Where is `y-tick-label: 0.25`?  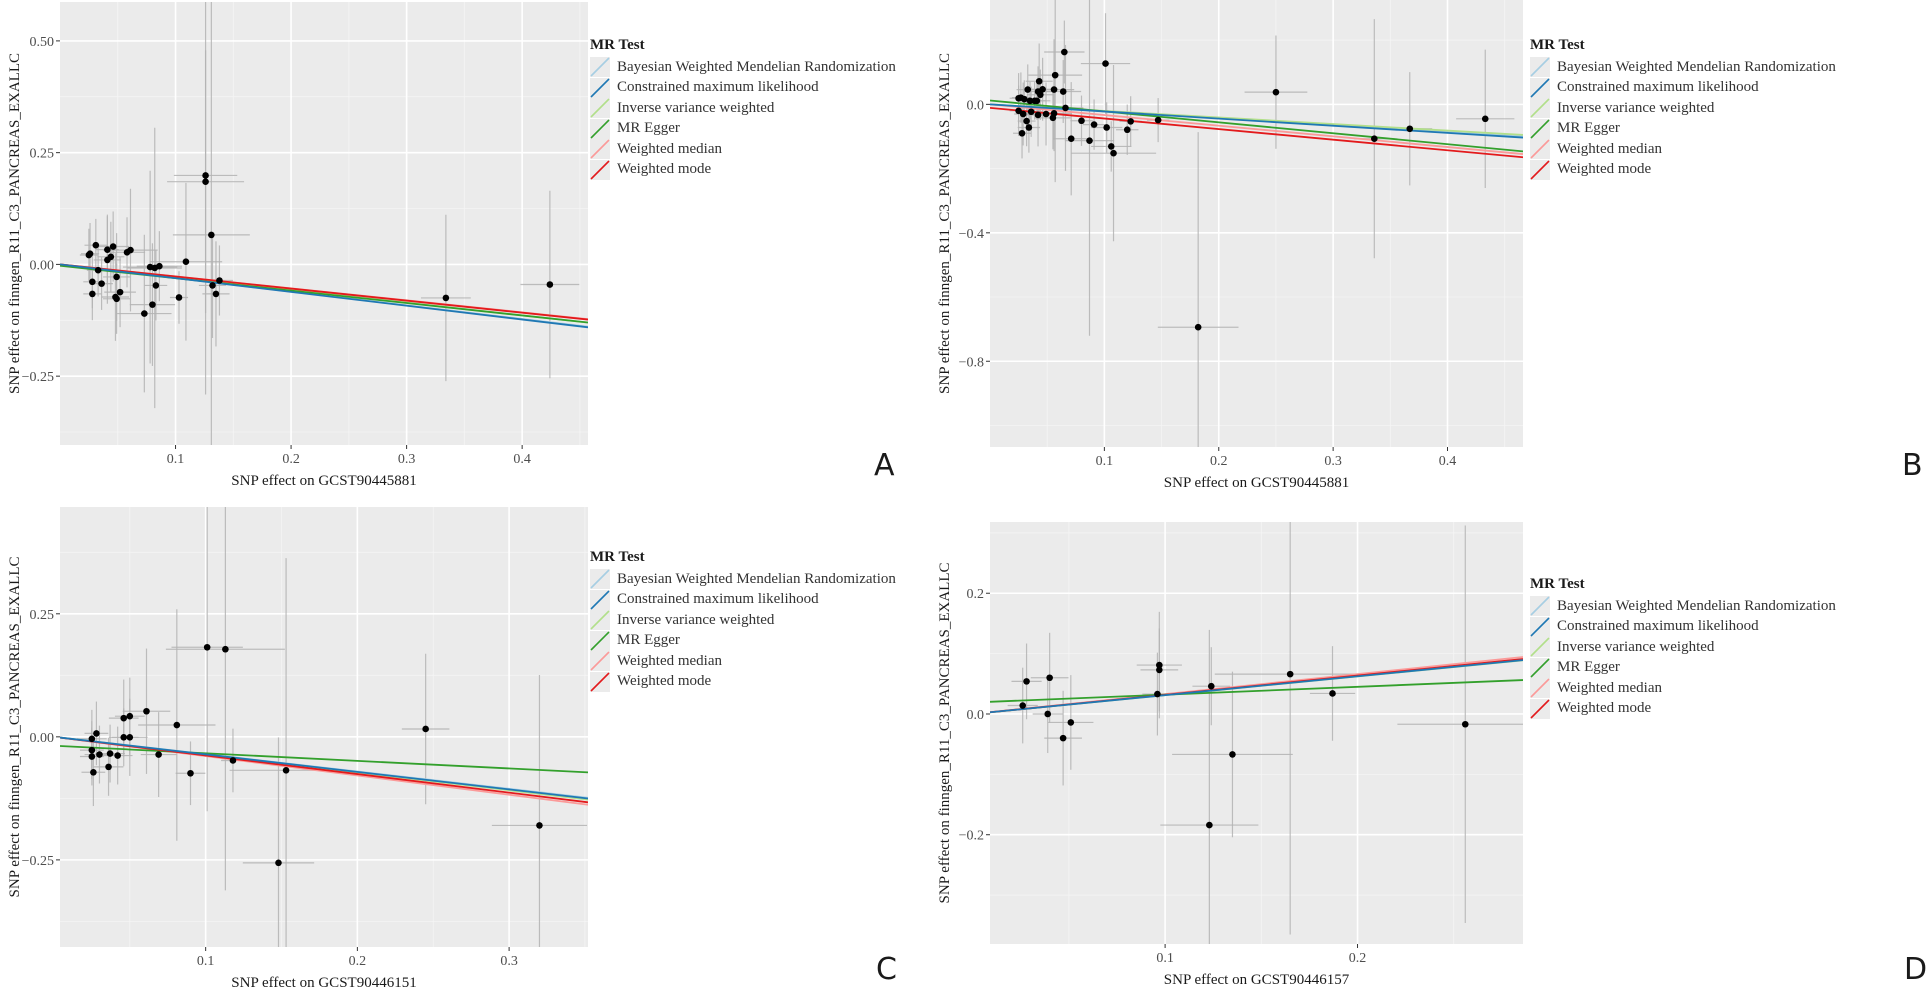 y-tick-label: 0.25 is located at coordinates (42, 615).